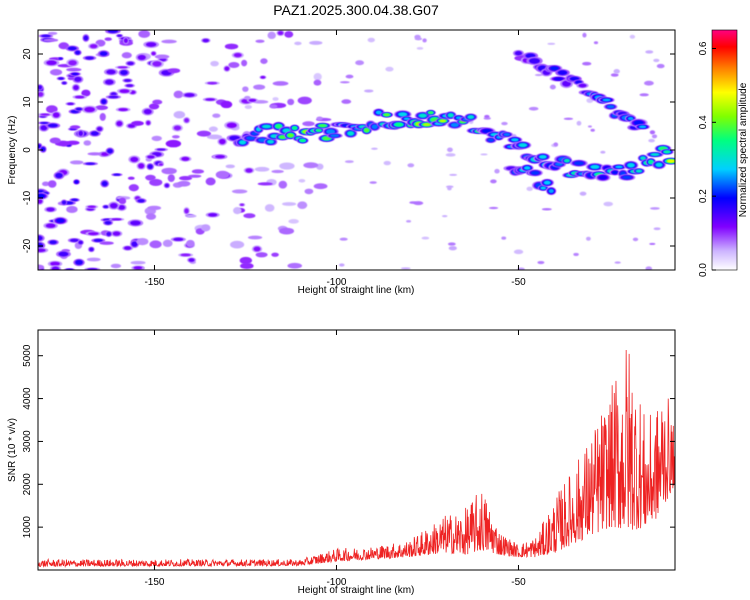 This screenshot has width=750, height=600. What do you see at coordinates (336, 282) in the screenshot?
I see `x-tick-label: -100` at bounding box center [336, 282].